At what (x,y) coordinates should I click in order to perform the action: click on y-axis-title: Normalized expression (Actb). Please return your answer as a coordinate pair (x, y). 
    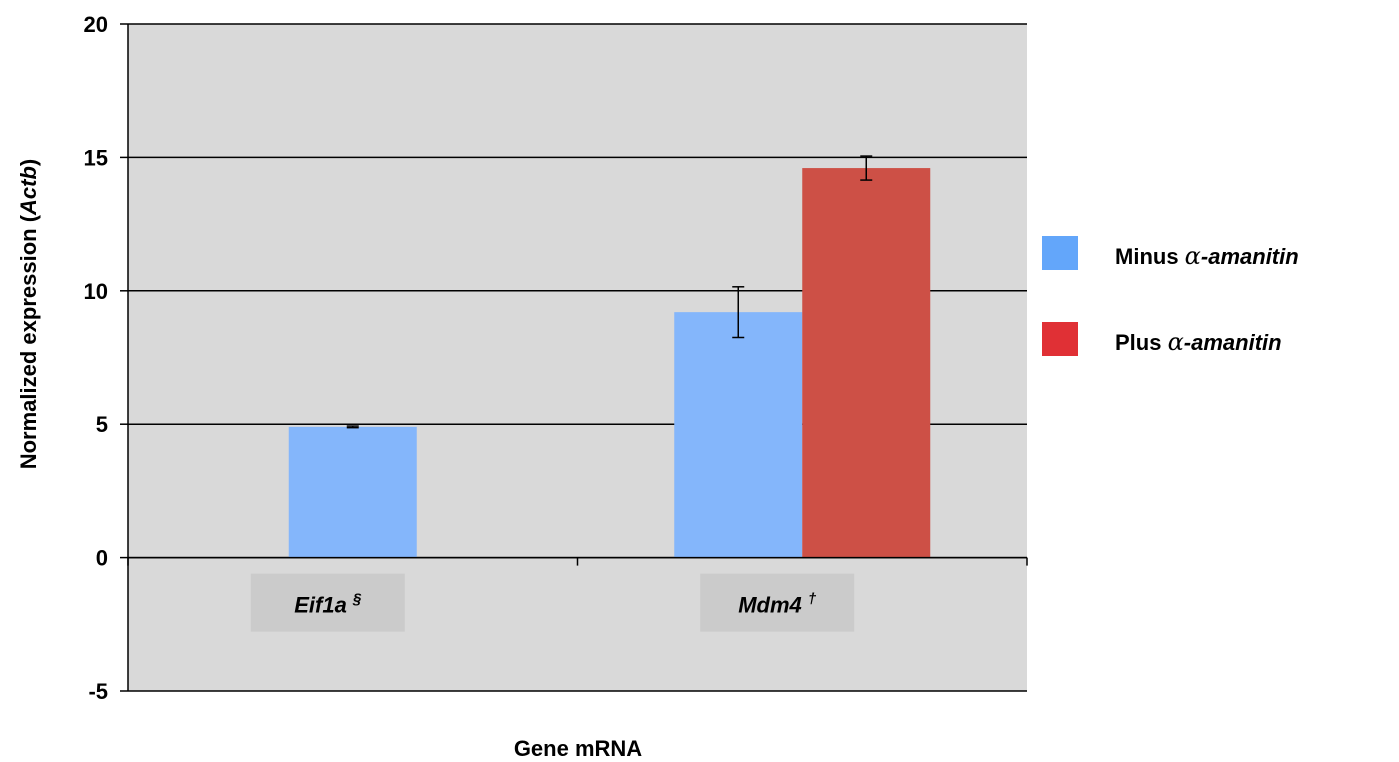
    Looking at the image, I should click on (28, 314).